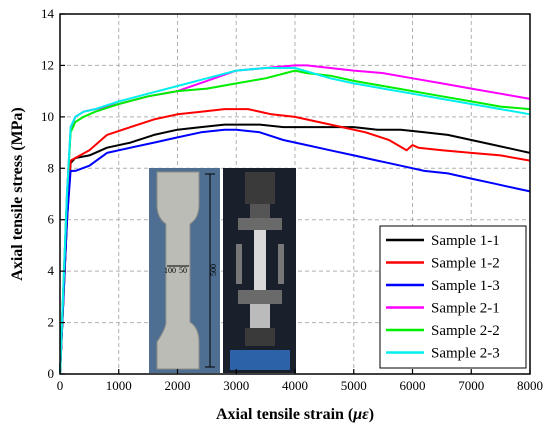  I want to click on legend-label: Sample 2-3, so click(465, 354).